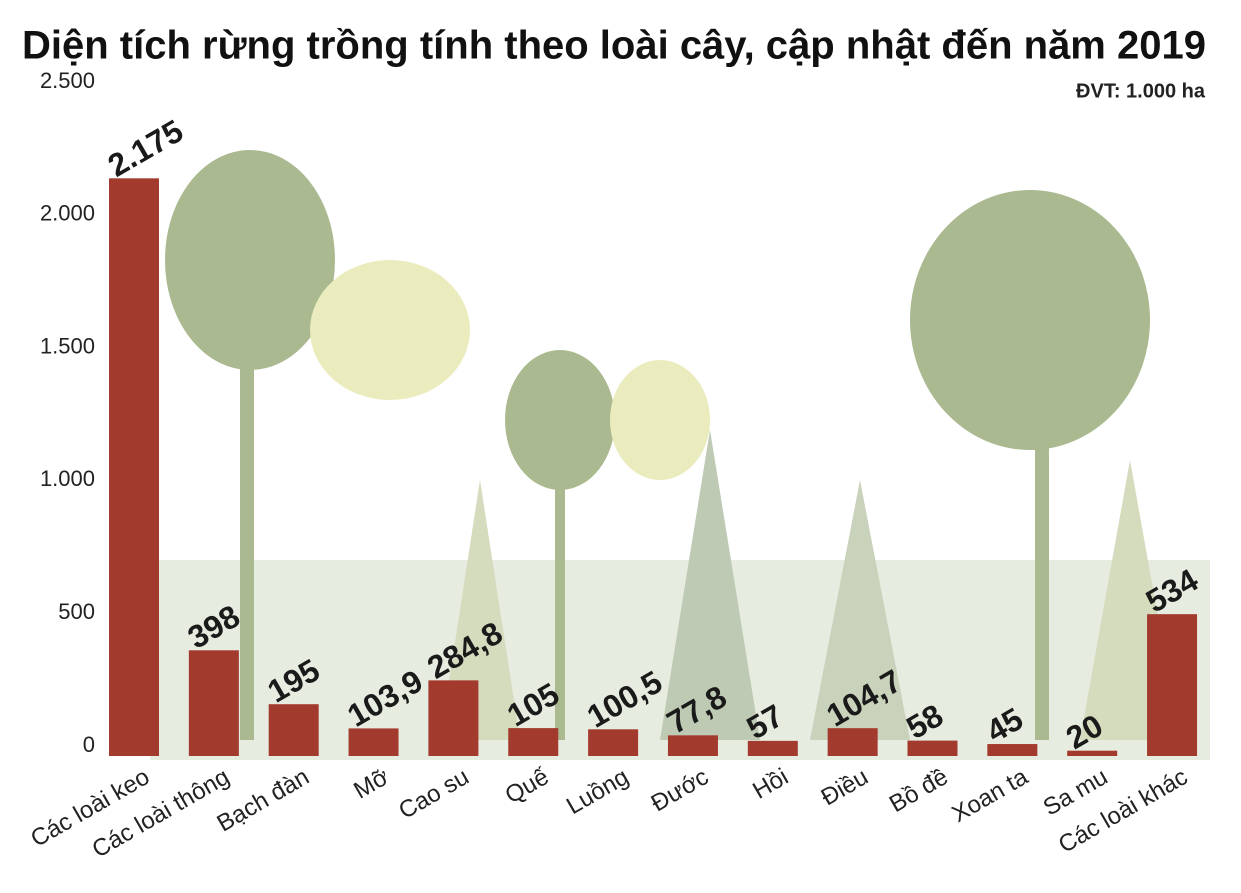 The image size is (1241, 893). What do you see at coordinates (67, 345) in the screenshot?
I see `y-tick-label: 1.500` at bounding box center [67, 345].